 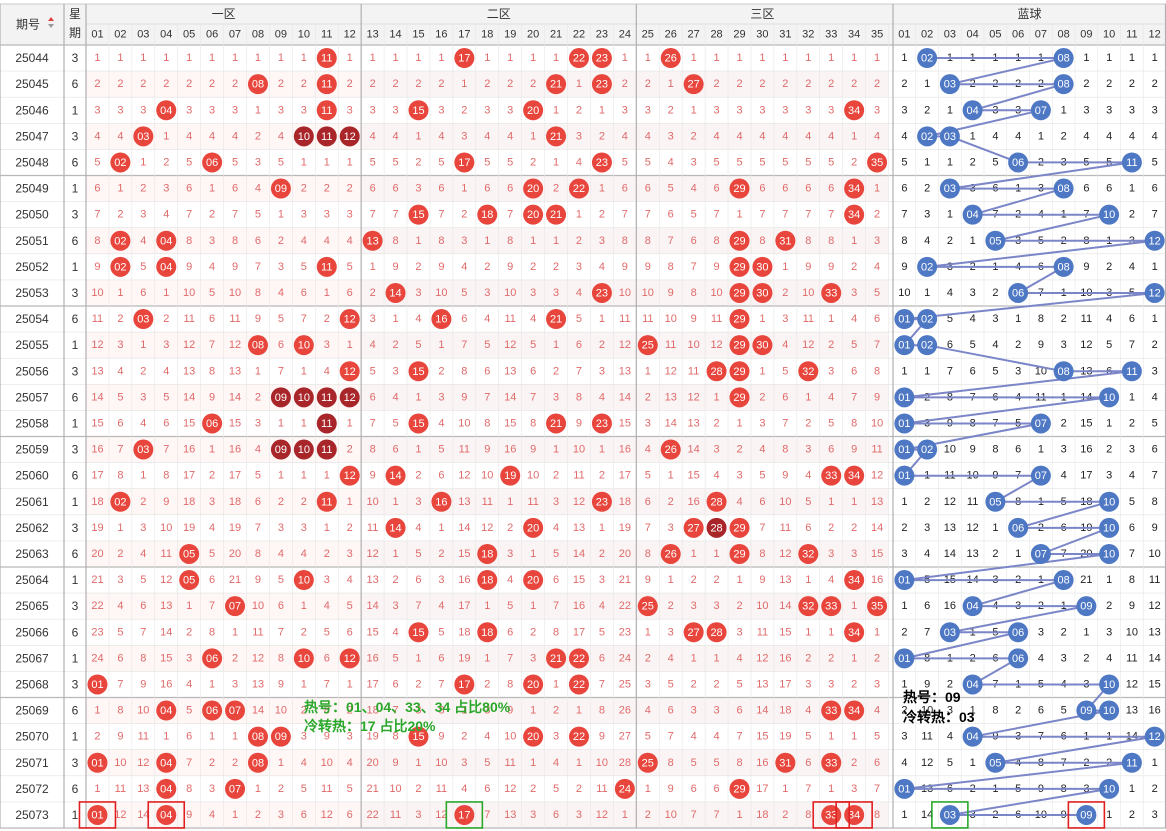 I want to click on row-issue: 25065, so click(x=32, y=606).